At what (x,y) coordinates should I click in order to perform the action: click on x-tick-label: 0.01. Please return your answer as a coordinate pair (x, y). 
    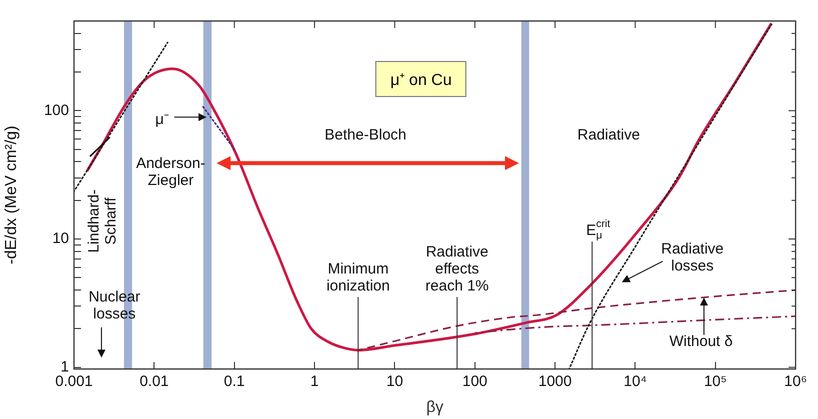
    Looking at the image, I should click on (154, 381).